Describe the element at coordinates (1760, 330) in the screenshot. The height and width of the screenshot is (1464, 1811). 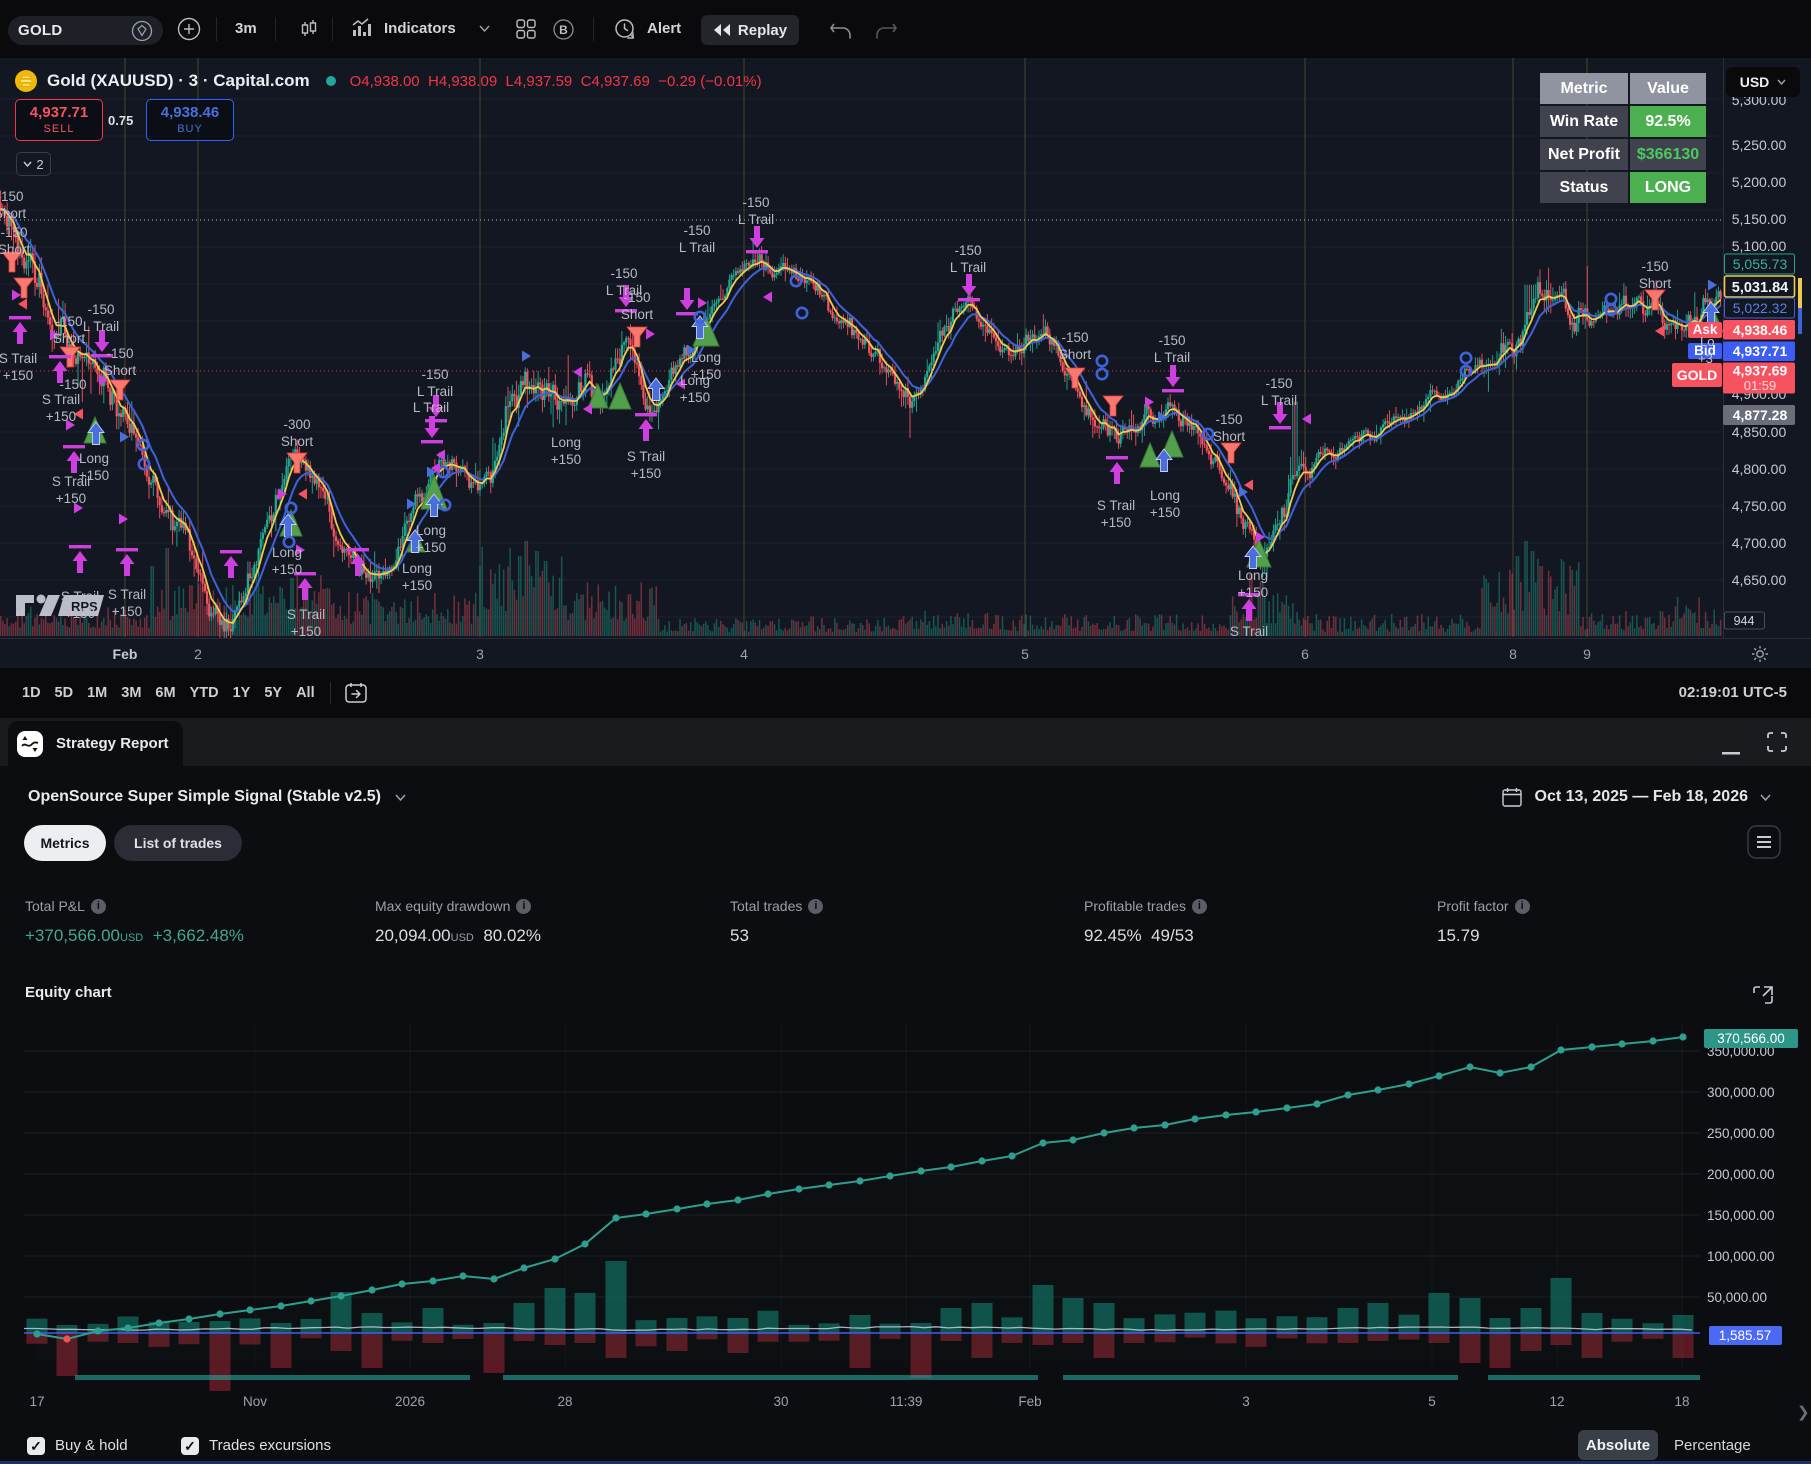
I see `svg-text: 4,938.46` at that location.